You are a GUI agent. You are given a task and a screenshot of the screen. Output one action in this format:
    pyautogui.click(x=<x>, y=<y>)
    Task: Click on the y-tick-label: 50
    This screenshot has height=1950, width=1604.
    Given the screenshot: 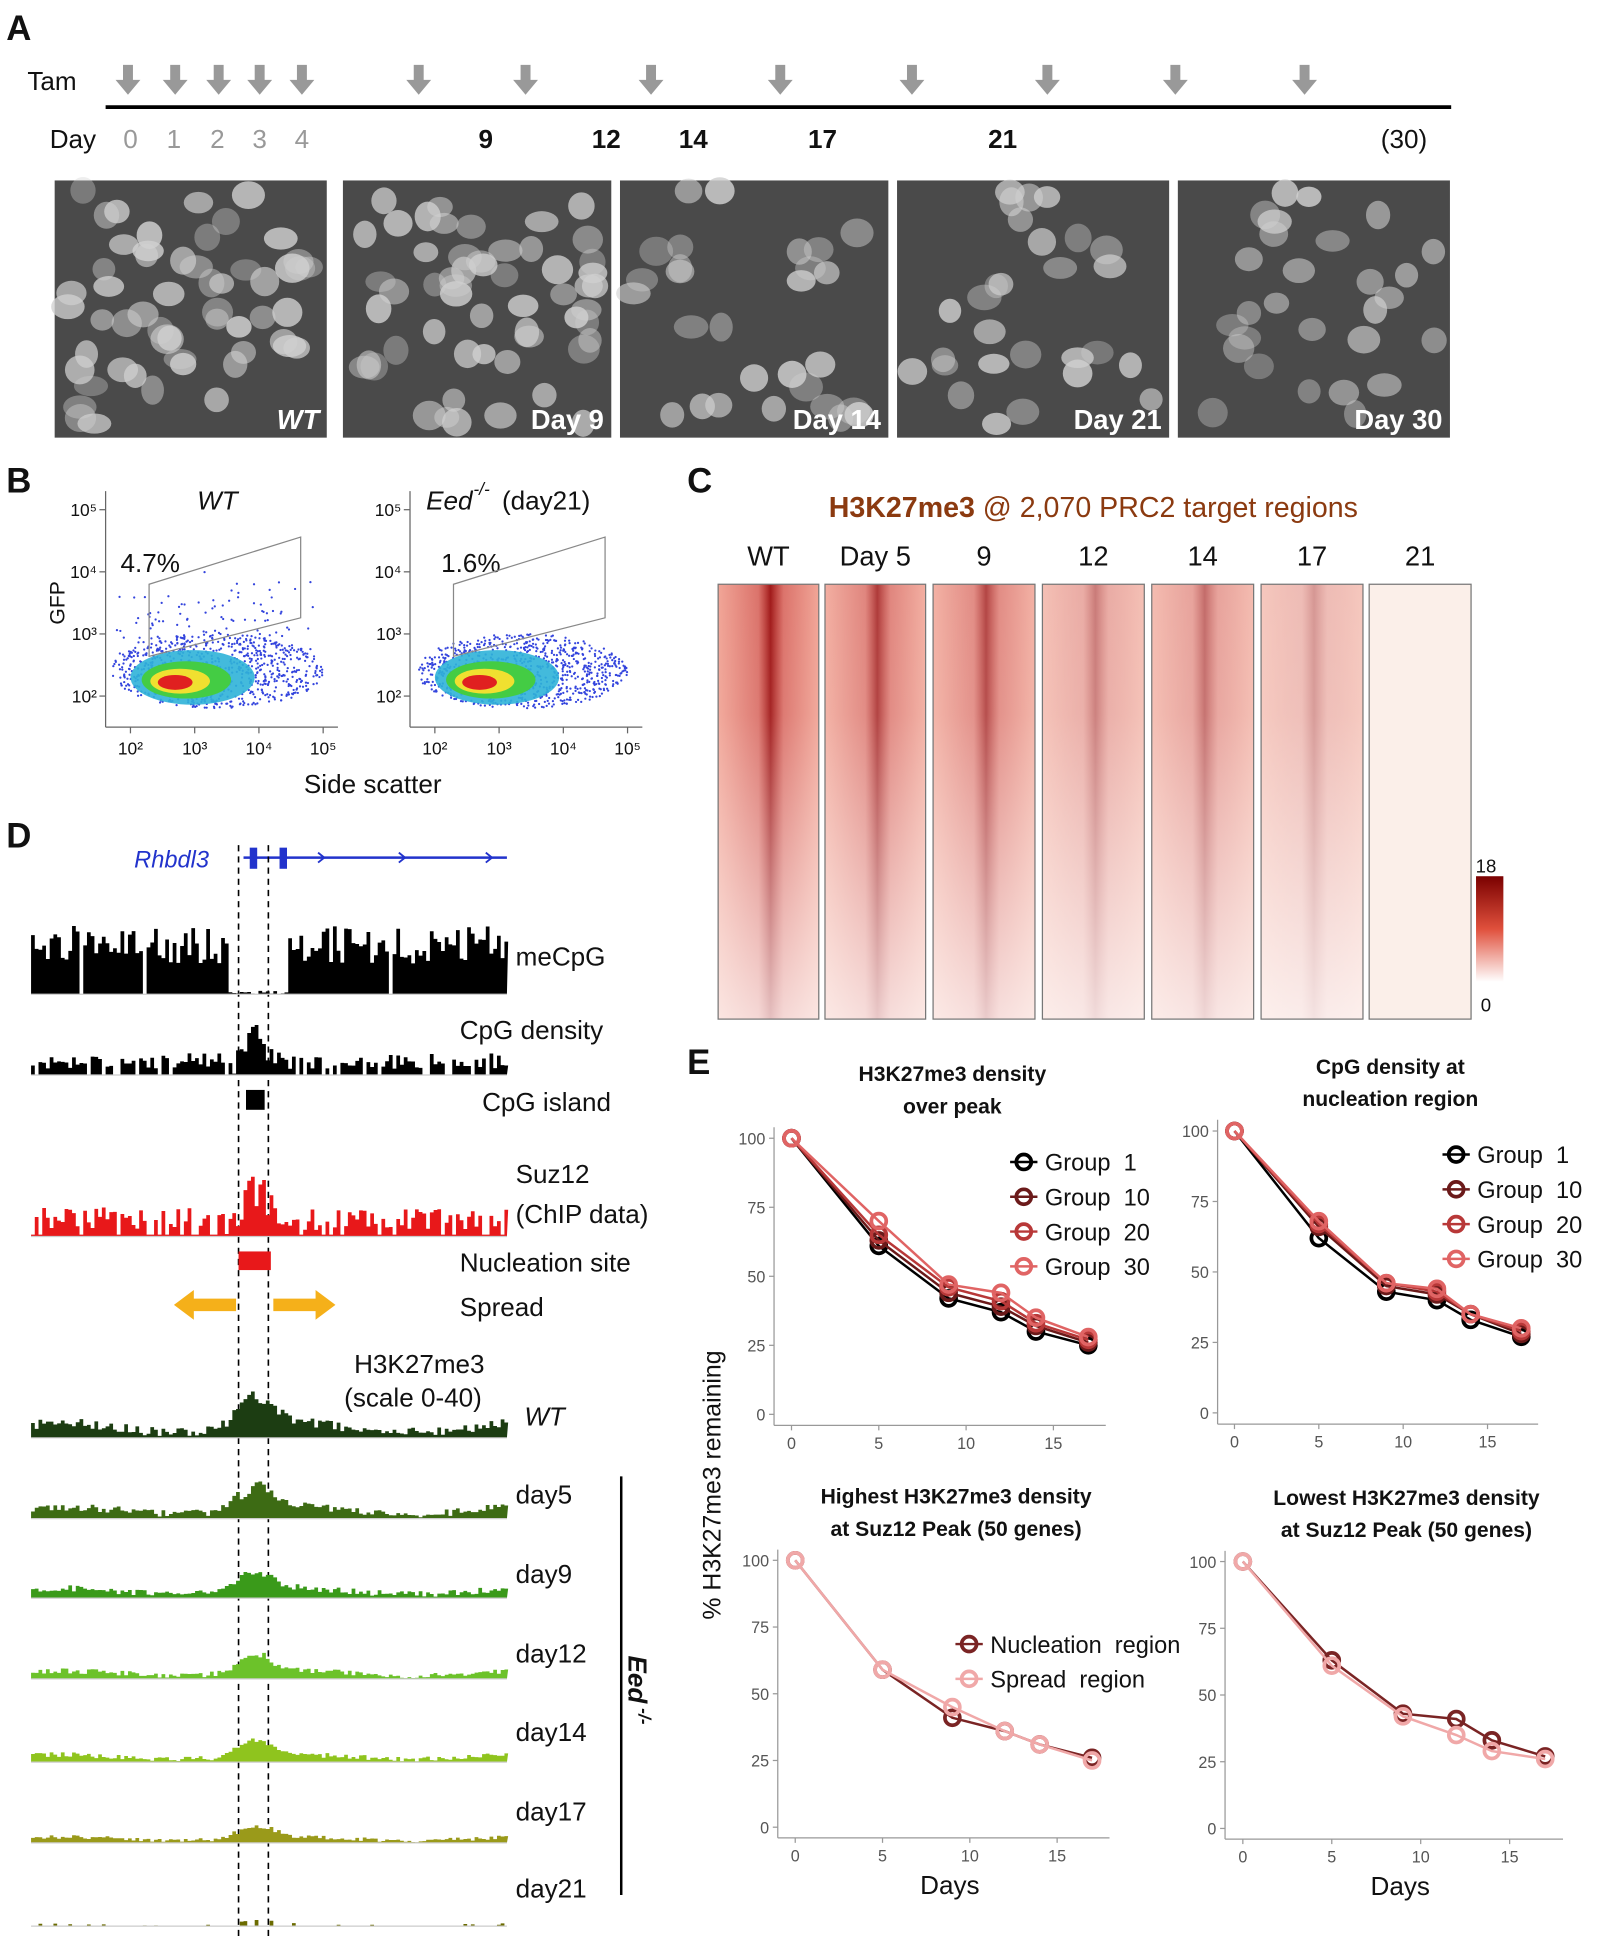 What is the action you would take?
    pyautogui.click(x=760, y=1695)
    